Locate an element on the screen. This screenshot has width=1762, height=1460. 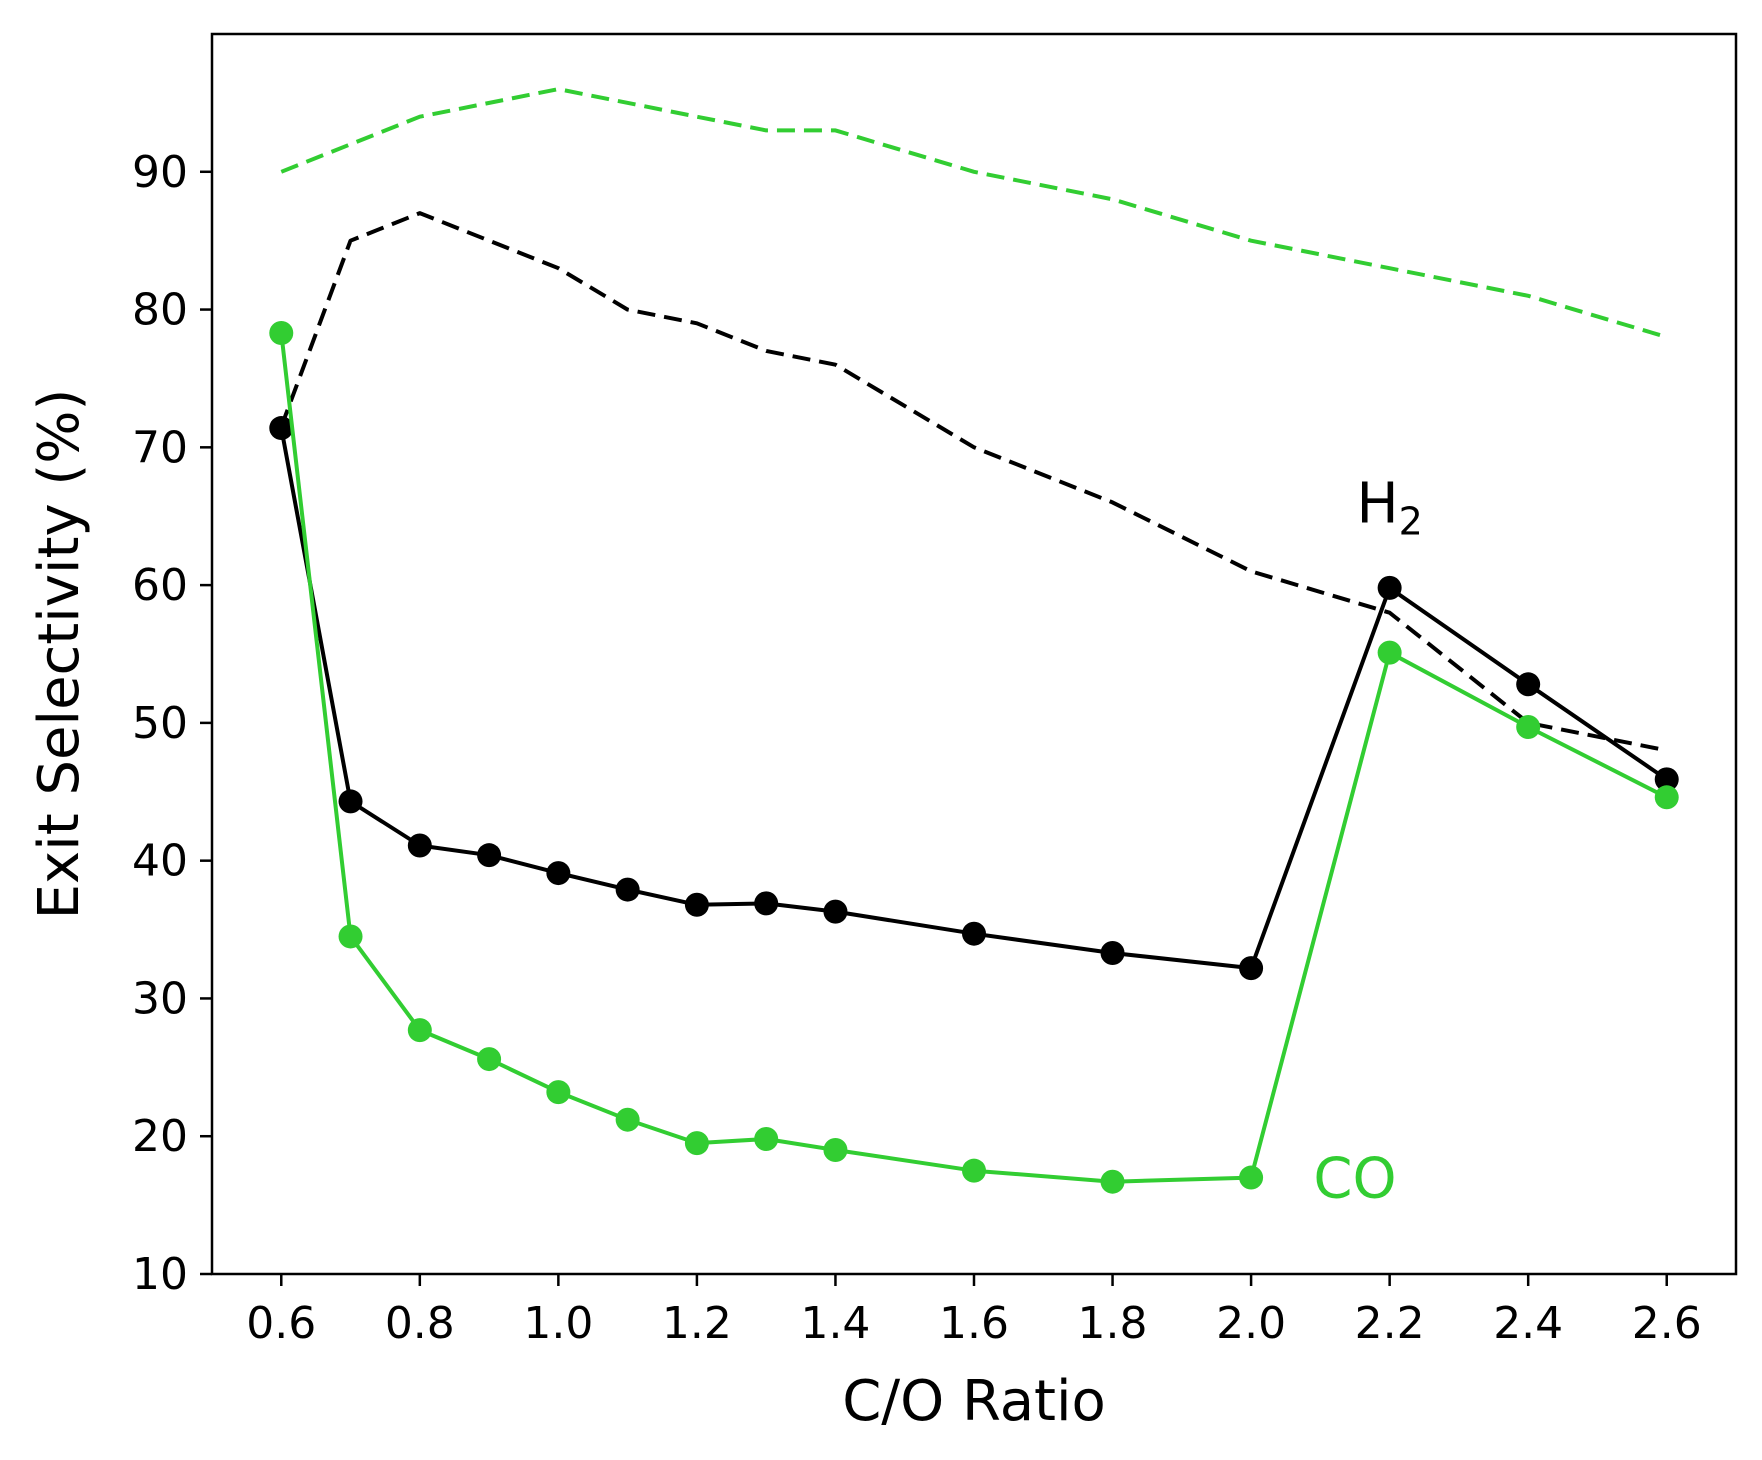
co-series-label: CO is located at coordinates (1354, 1179).